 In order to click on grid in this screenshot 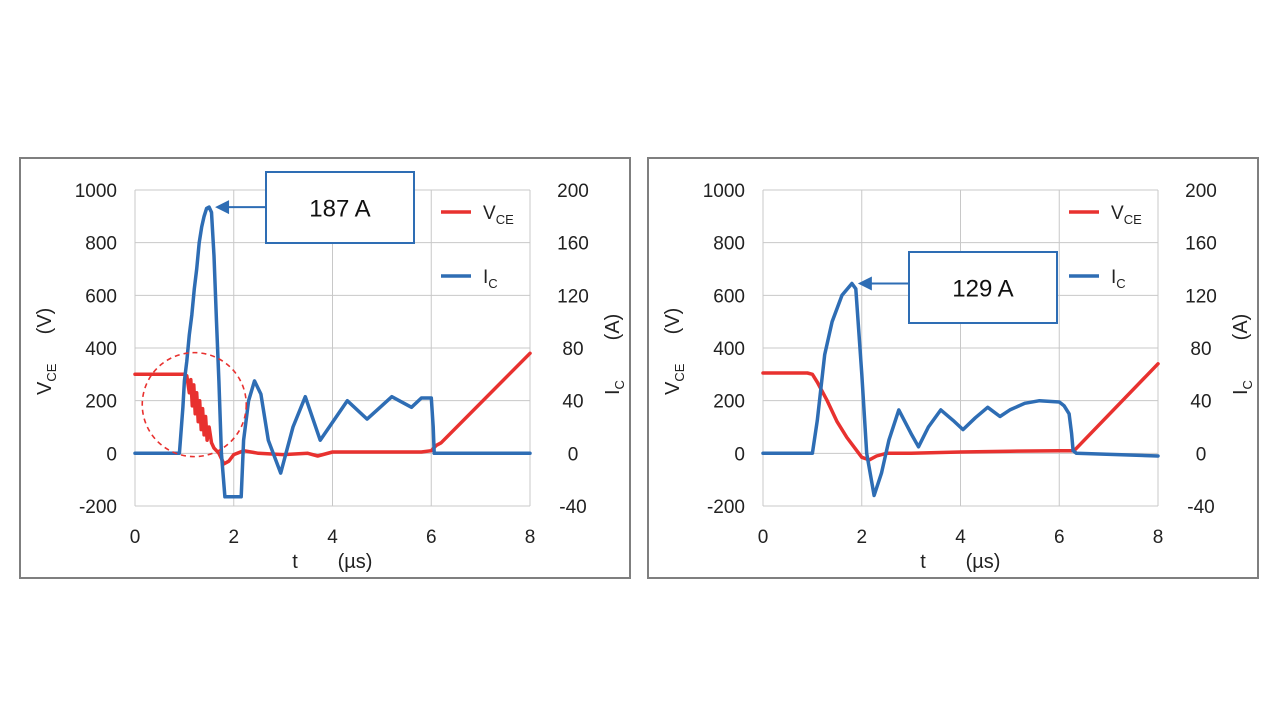, I will do `click(960, 348)`.